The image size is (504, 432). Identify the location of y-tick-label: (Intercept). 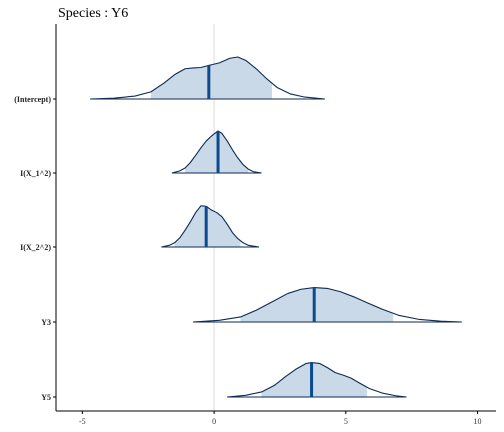
(32, 99).